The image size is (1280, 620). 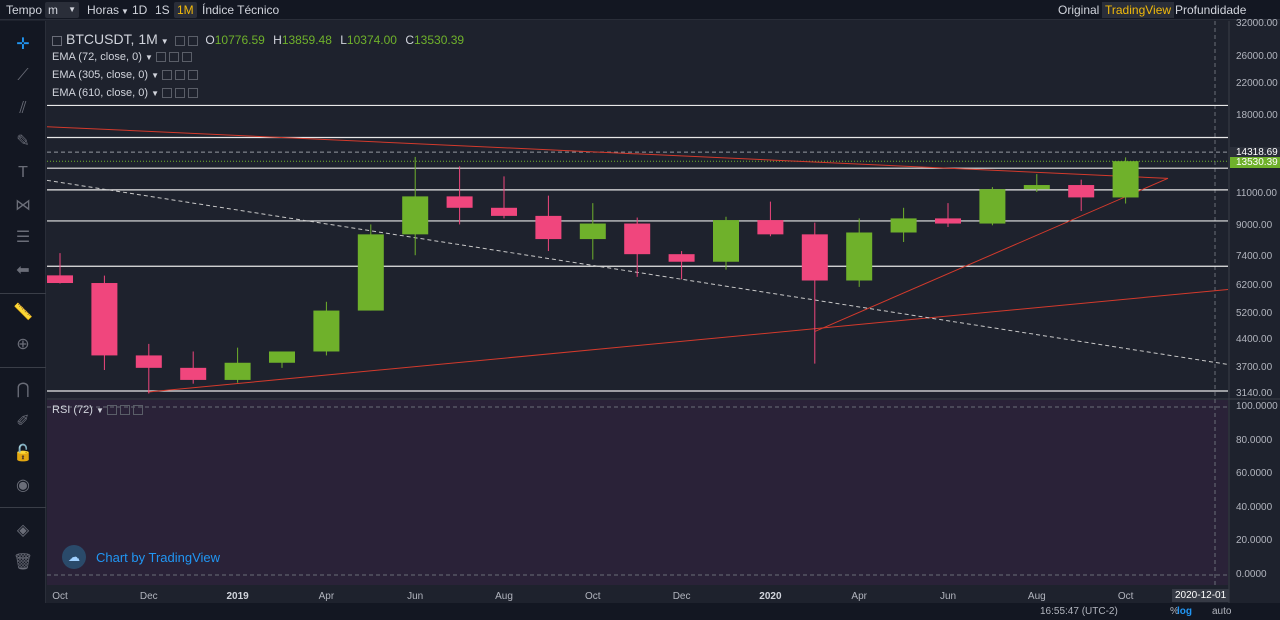 I want to click on time-tick-label: Jun, so click(x=948, y=596).